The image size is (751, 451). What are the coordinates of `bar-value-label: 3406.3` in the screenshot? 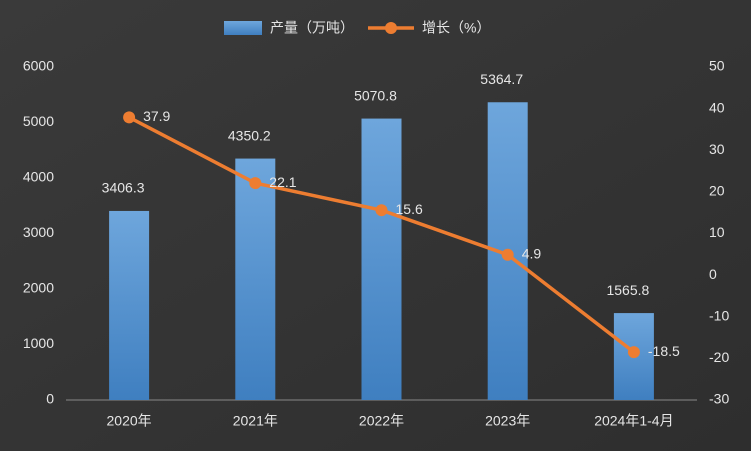 It's located at (123, 188).